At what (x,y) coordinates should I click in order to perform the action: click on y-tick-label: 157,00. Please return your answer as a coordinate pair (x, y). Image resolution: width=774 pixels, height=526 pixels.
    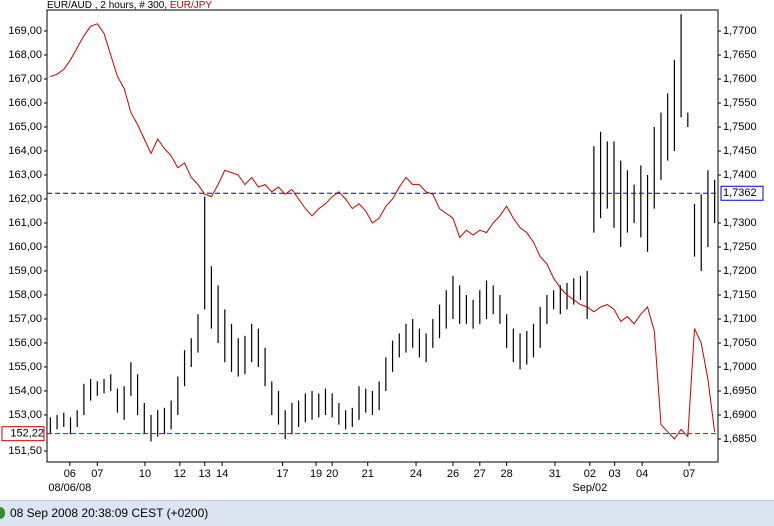
    Looking at the image, I should click on (25, 319).